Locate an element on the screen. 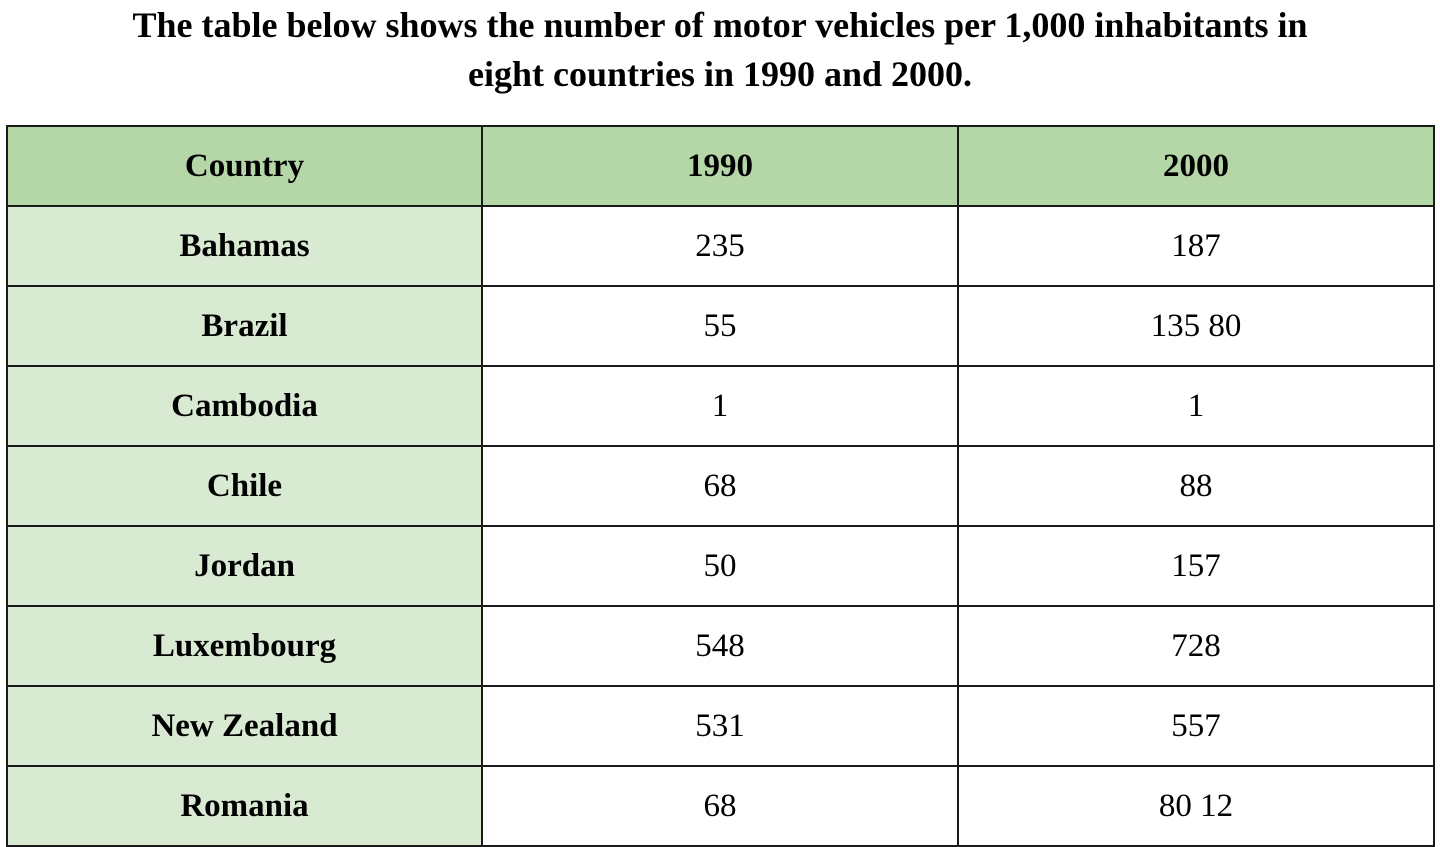 This screenshot has width=1440, height=847. value-2000-cell: 187 is located at coordinates (1196, 246).